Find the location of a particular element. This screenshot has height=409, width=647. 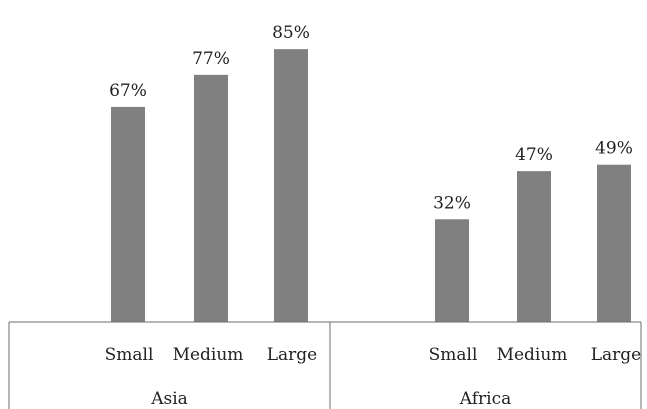

value-label: 85% is located at coordinates (291, 33).